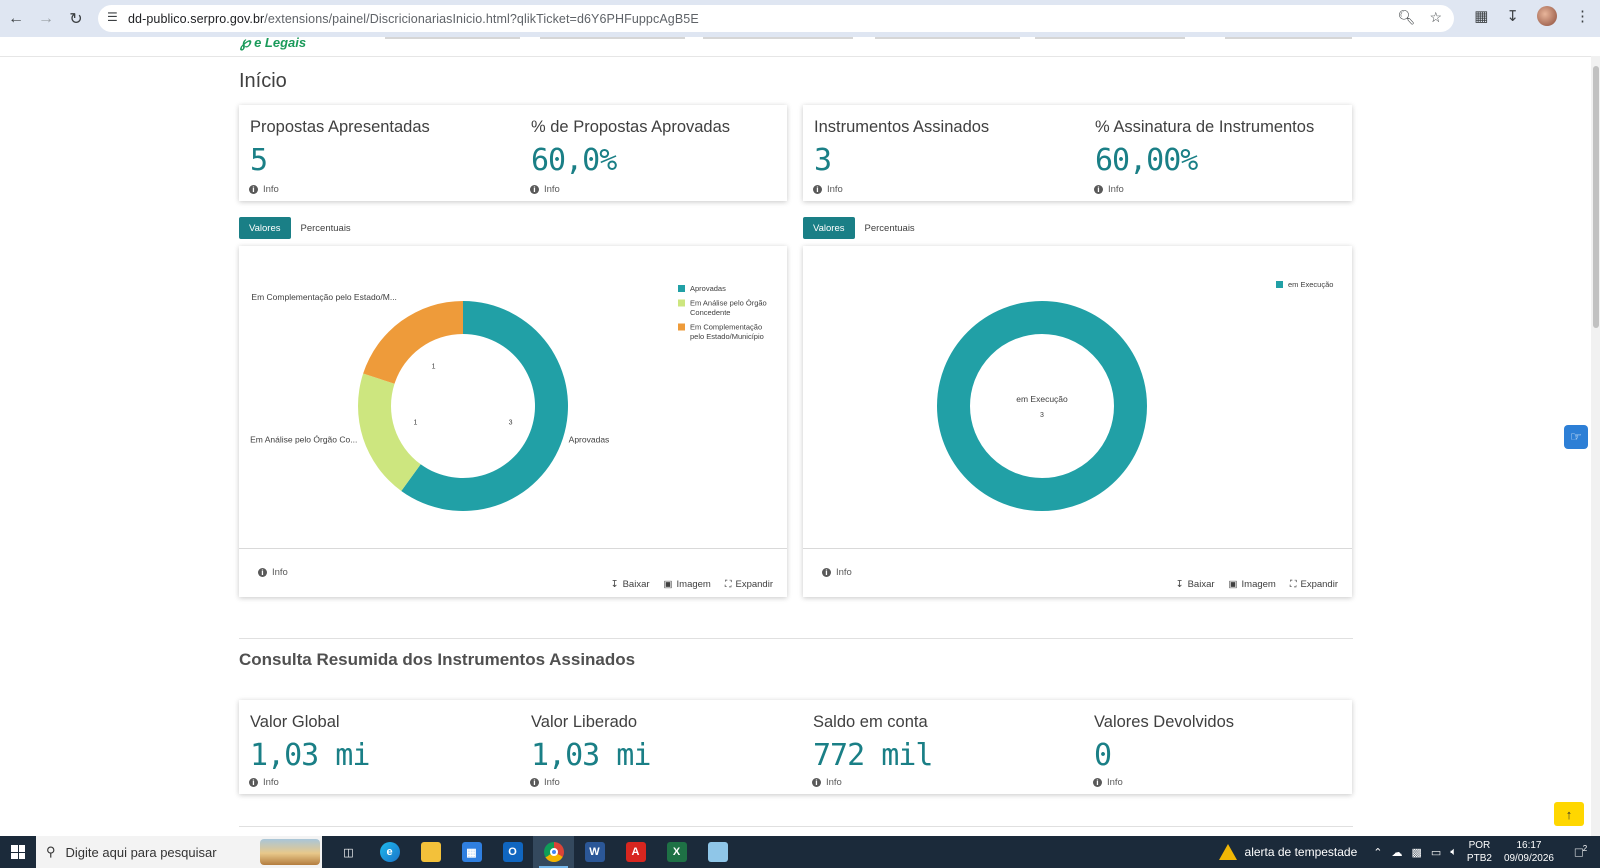 Image resolution: width=1600 pixels, height=868 pixels. What do you see at coordinates (1479, 858) in the screenshot?
I see `keyboard-layout: PTB2` at bounding box center [1479, 858].